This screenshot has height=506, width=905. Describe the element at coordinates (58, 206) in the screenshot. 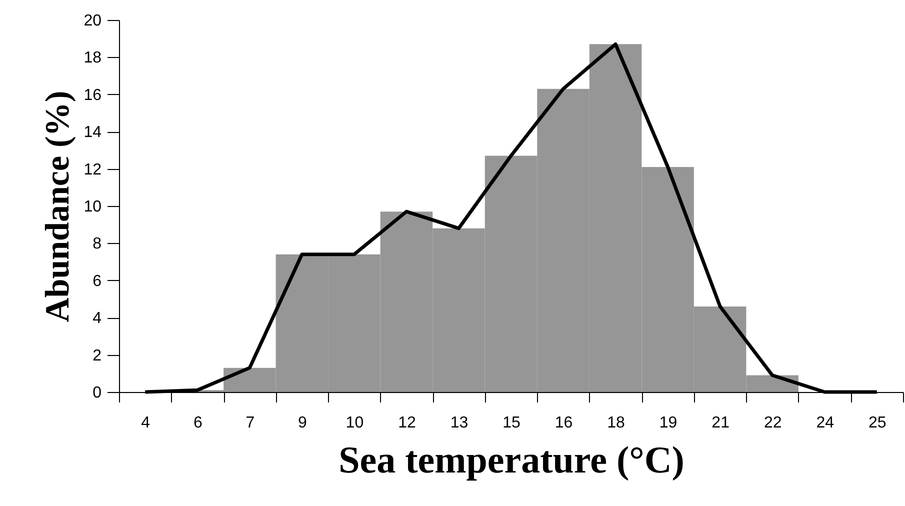

I see `y-axis-title: Abundance (%)` at that location.